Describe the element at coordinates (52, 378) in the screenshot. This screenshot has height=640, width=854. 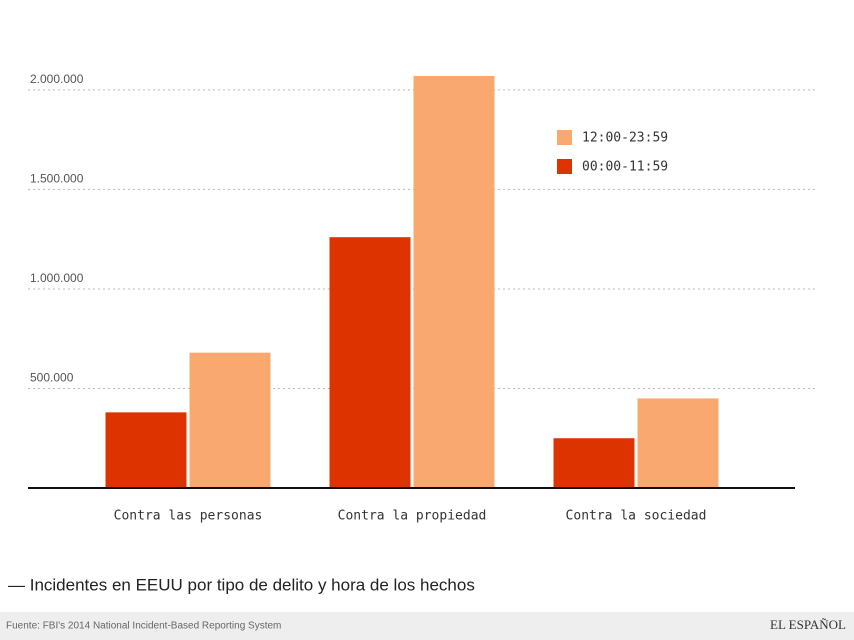
I see `y-tick-label: 500.000` at that location.